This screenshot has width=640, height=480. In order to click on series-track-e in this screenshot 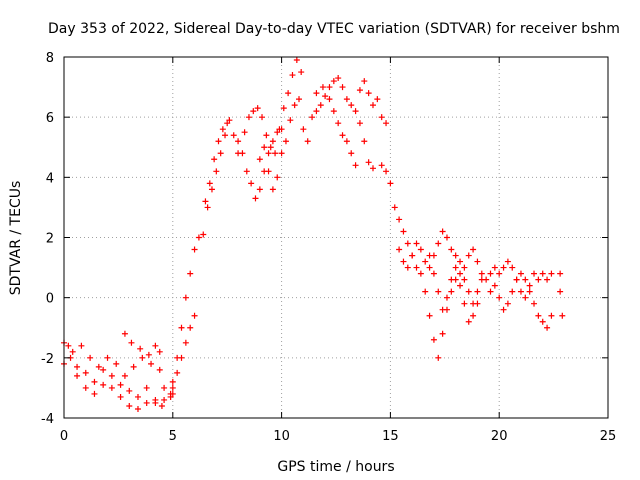, I will do `click(185, 309)`.